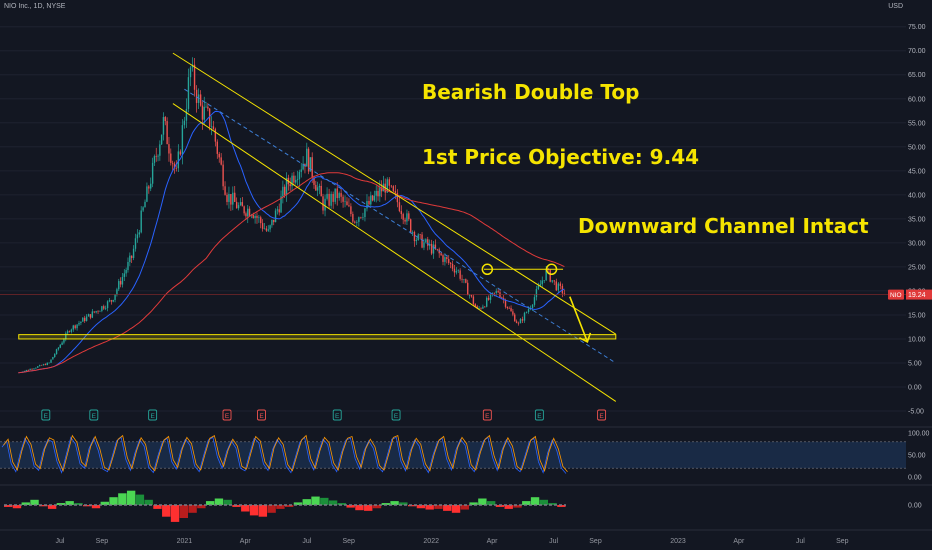 The width and height of the screenshot is (932, 550). What do you see at coordinates (895, 6) in the screenshot?
I see `currency-label: USD` at bounding box center [895, 6].